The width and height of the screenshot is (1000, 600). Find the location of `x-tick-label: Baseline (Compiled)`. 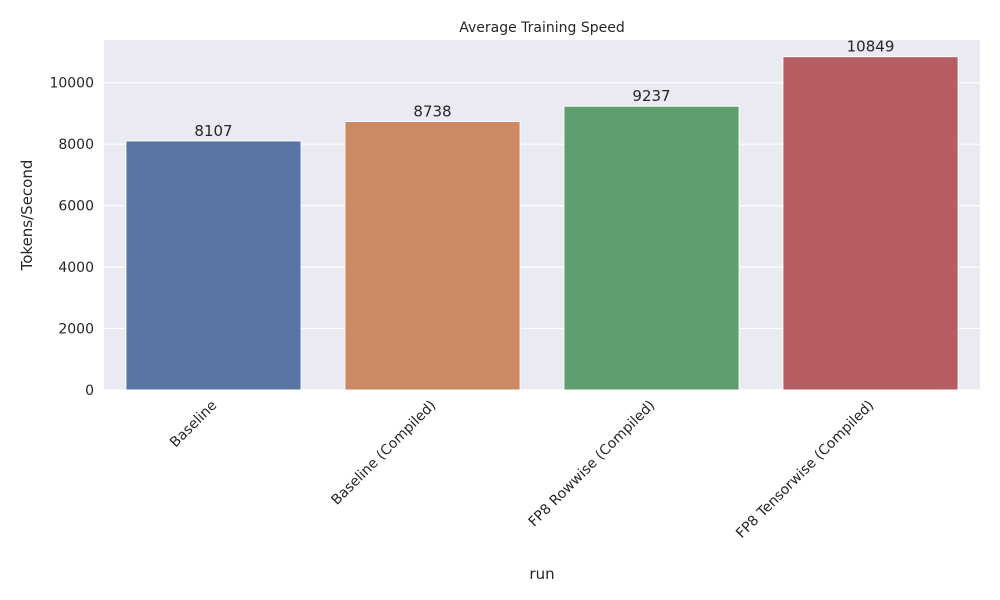

x-tick-label: Baseline (Compiled) is located at coordinates (383, 453).